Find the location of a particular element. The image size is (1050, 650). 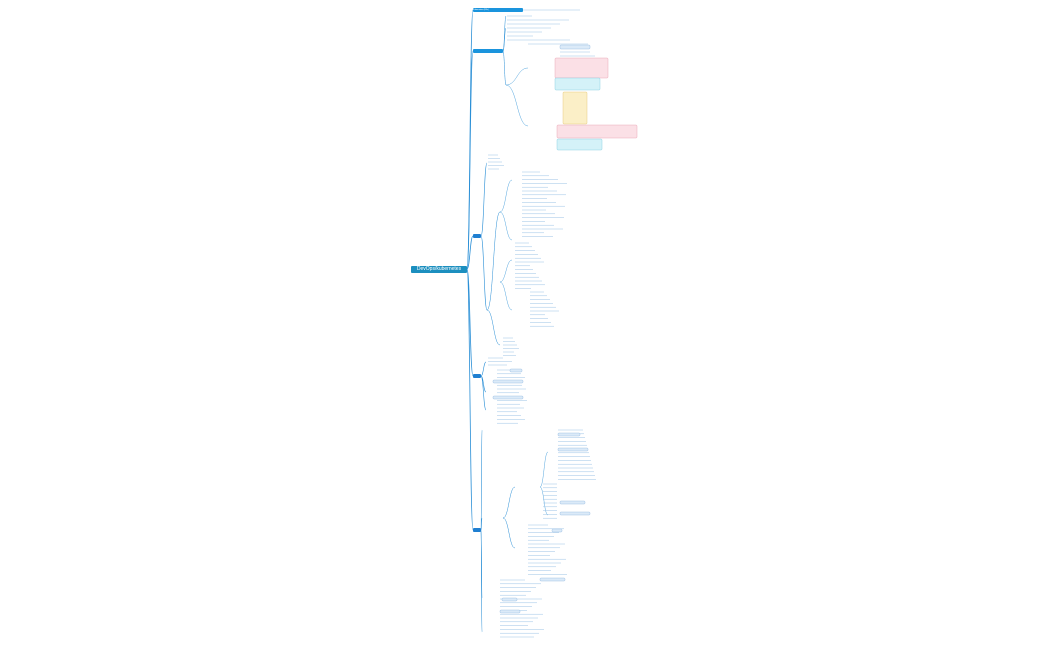

sec-a4 is located at coordinates (517, 76).